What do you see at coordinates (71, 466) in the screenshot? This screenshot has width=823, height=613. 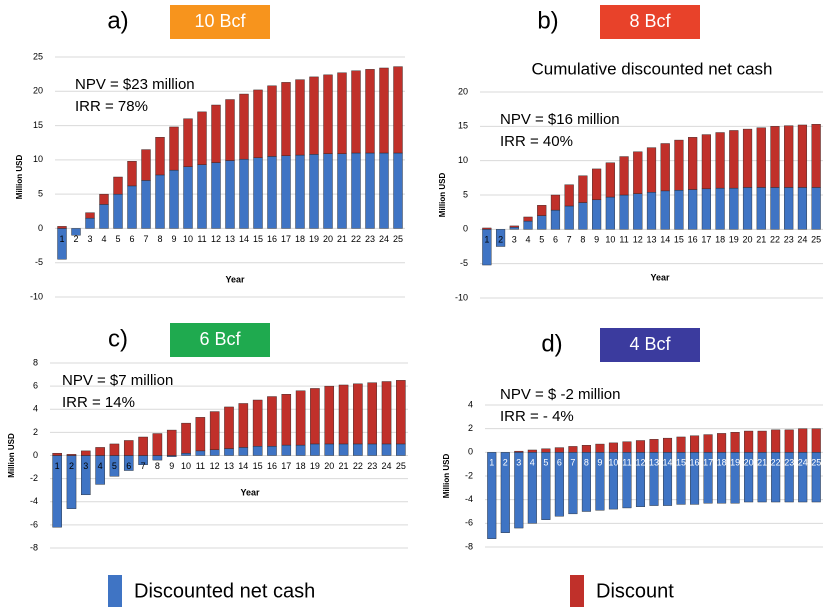 I see `x-tick-label: 2` at bounding box center [71, 466].